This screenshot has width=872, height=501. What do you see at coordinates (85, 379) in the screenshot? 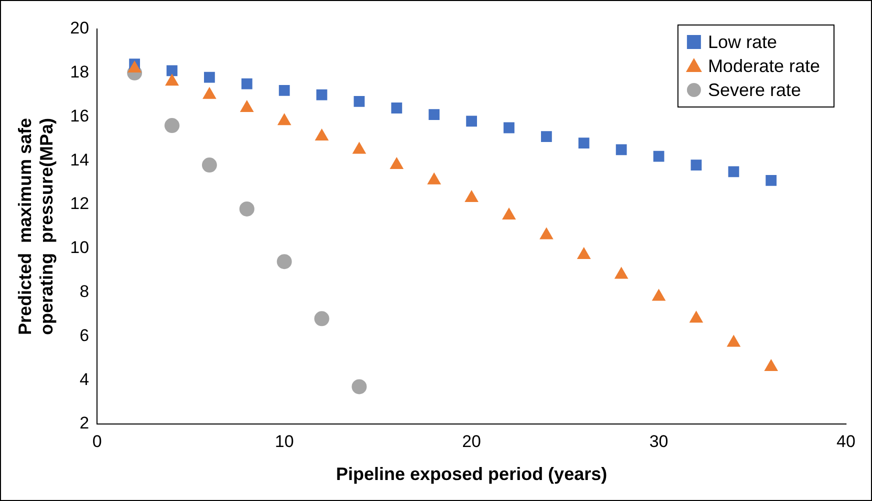
I see `y-tick-label: 4` at bounding box center [85, 379].